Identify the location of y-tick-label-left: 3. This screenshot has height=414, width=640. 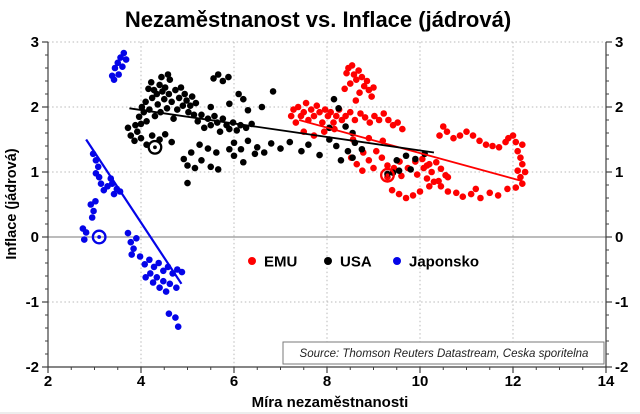
(35, 42).